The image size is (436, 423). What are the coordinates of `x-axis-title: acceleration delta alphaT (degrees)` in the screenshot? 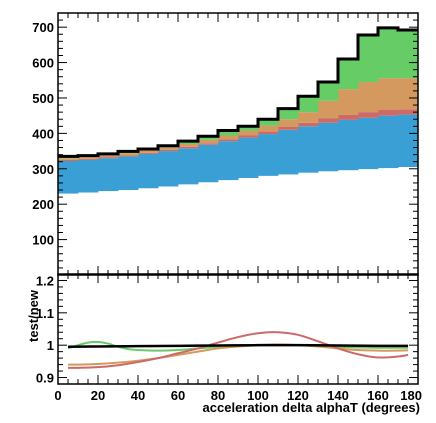 It's located at (311, 407).